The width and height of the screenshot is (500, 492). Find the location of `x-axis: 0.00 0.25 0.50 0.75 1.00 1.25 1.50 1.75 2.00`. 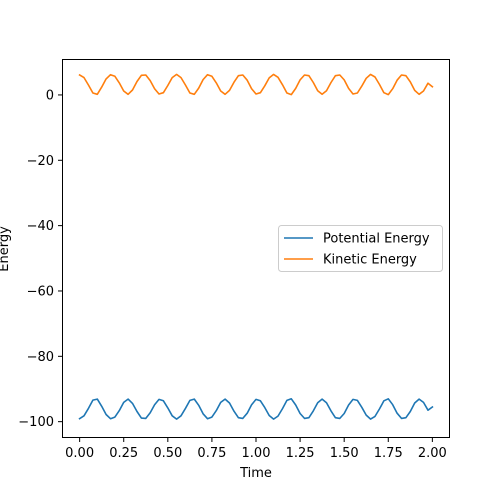

x-axis: 0.00 0.25 0.50 0.75 1.00 1.25 1.50 1.75 2.00 is located at coordinates (256, 449).